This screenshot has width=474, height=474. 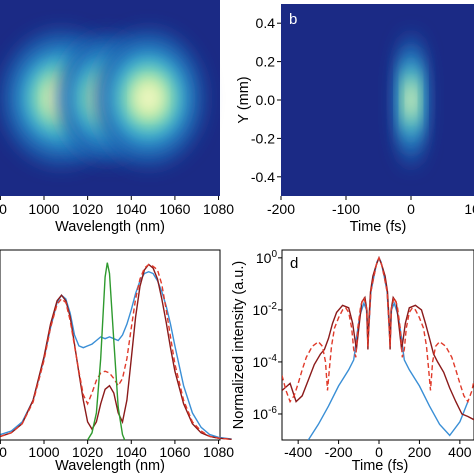 I want to click on panel-b-y-tick-label: 0.2, so click(x=266, y=62).